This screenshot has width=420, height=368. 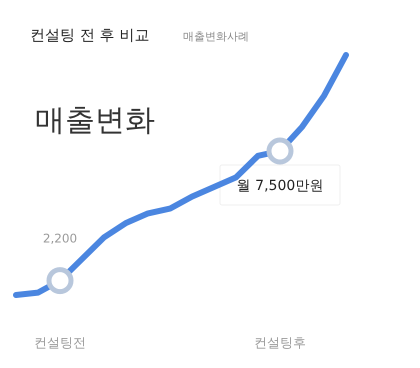 What do you see at coordinates (280, 186) in the screenshot?
I see `annotation: 월 7,500만원` at bounding box center [280, 186].